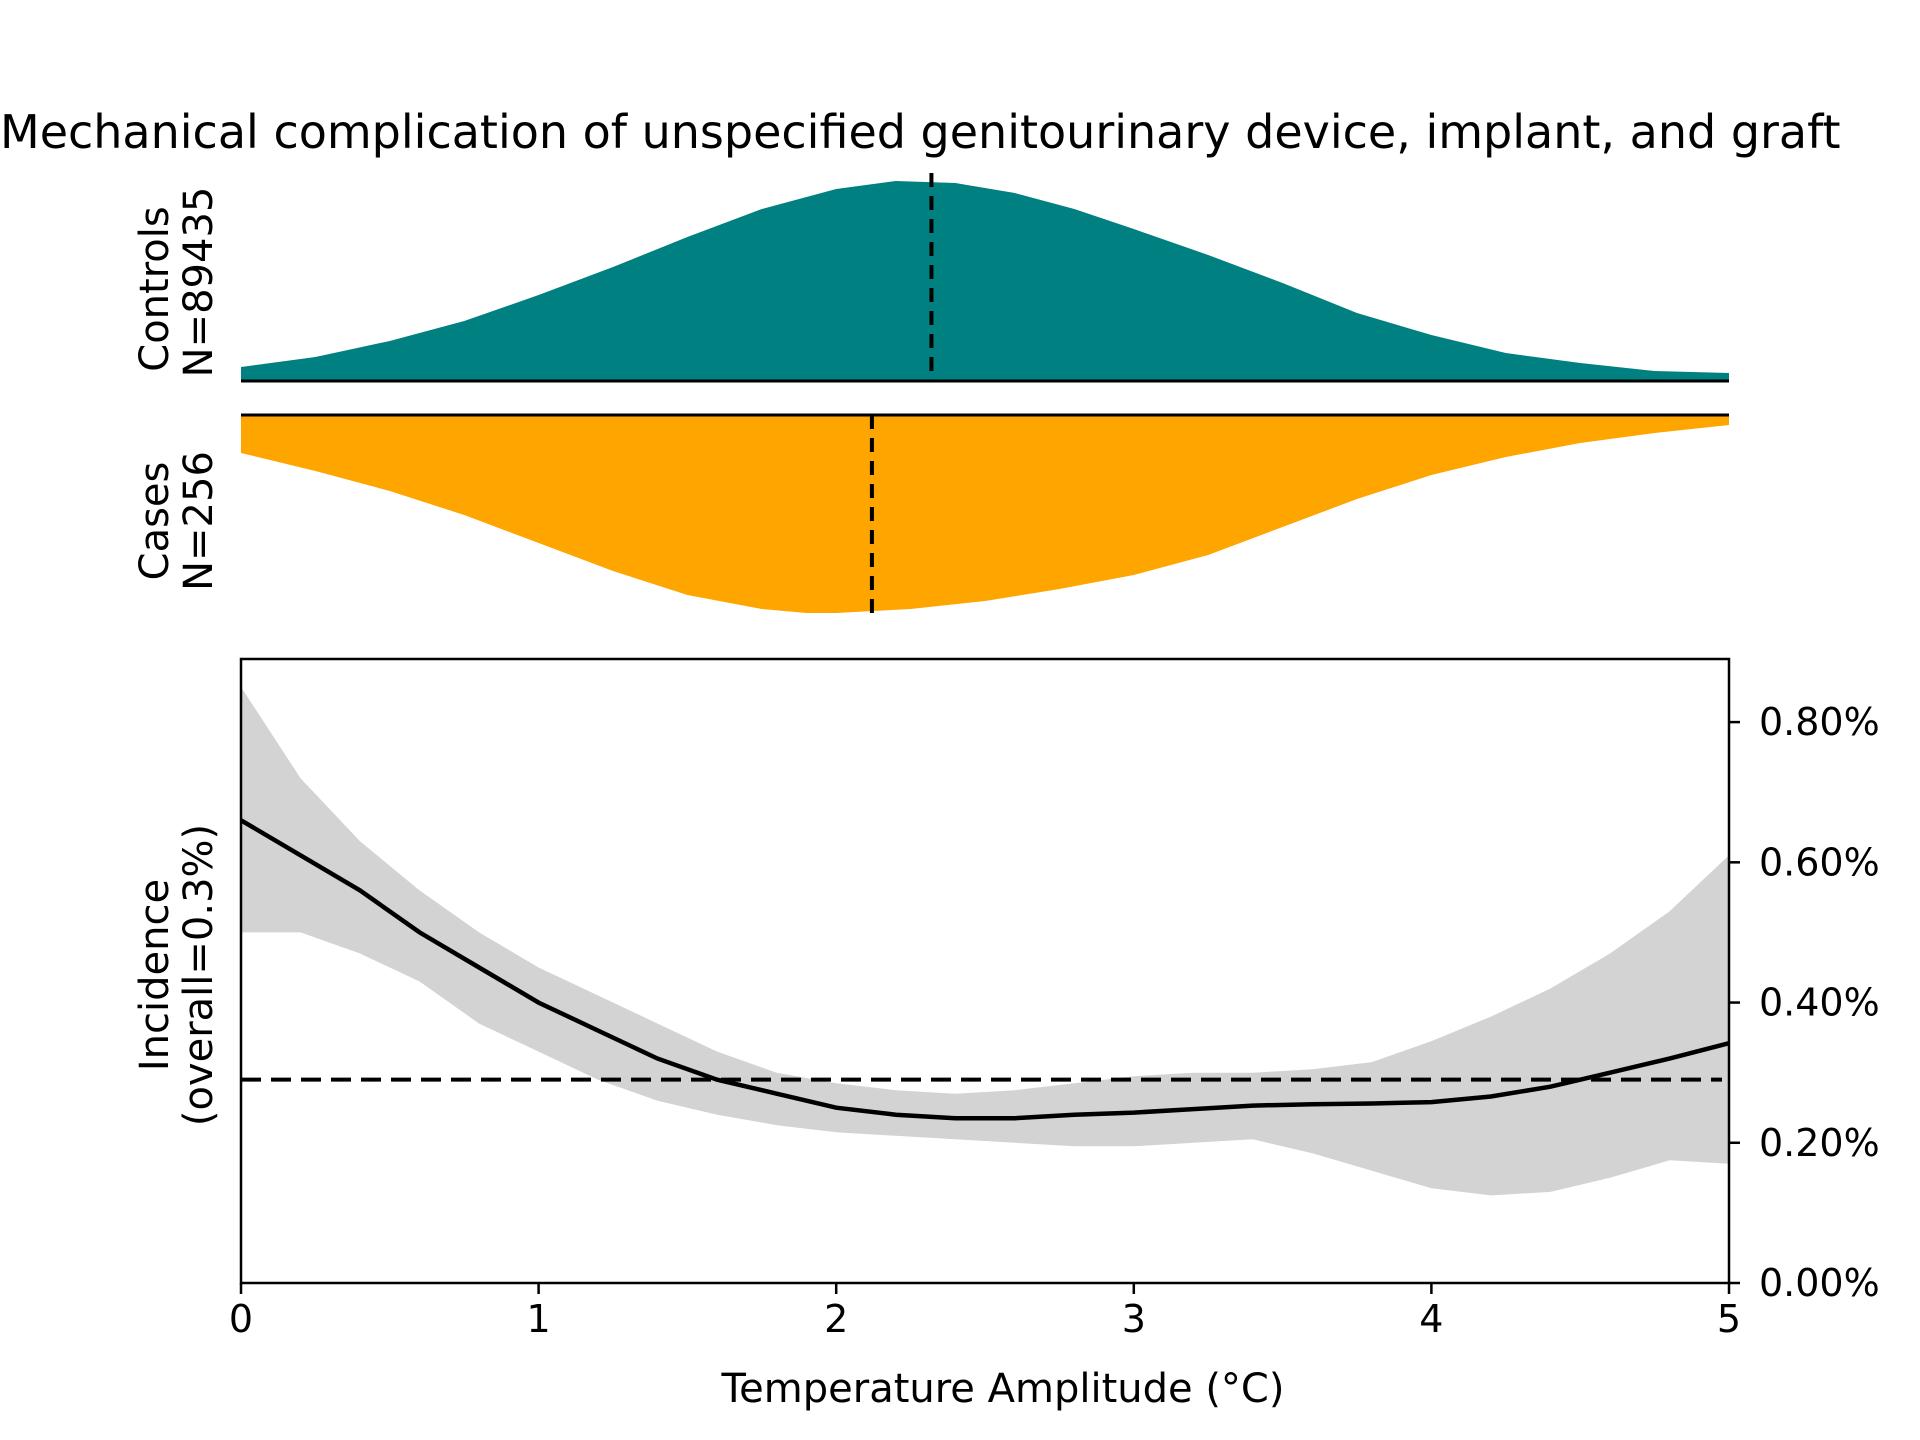 Image resolution: width=1920 pixels, height=1440 pixels. I want to click on controls-label: Controls, so click(155, 288).